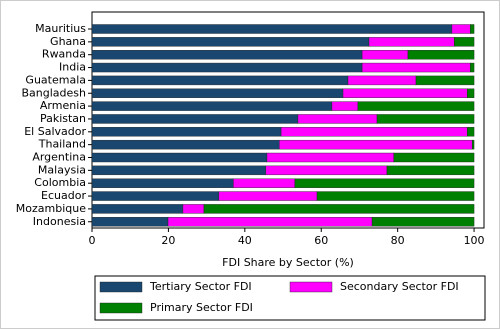  What do you see at coordinates (60, 28) in the screenshot?
I see `y-tick-label: Mauritius` at bounding box center [60, 28].